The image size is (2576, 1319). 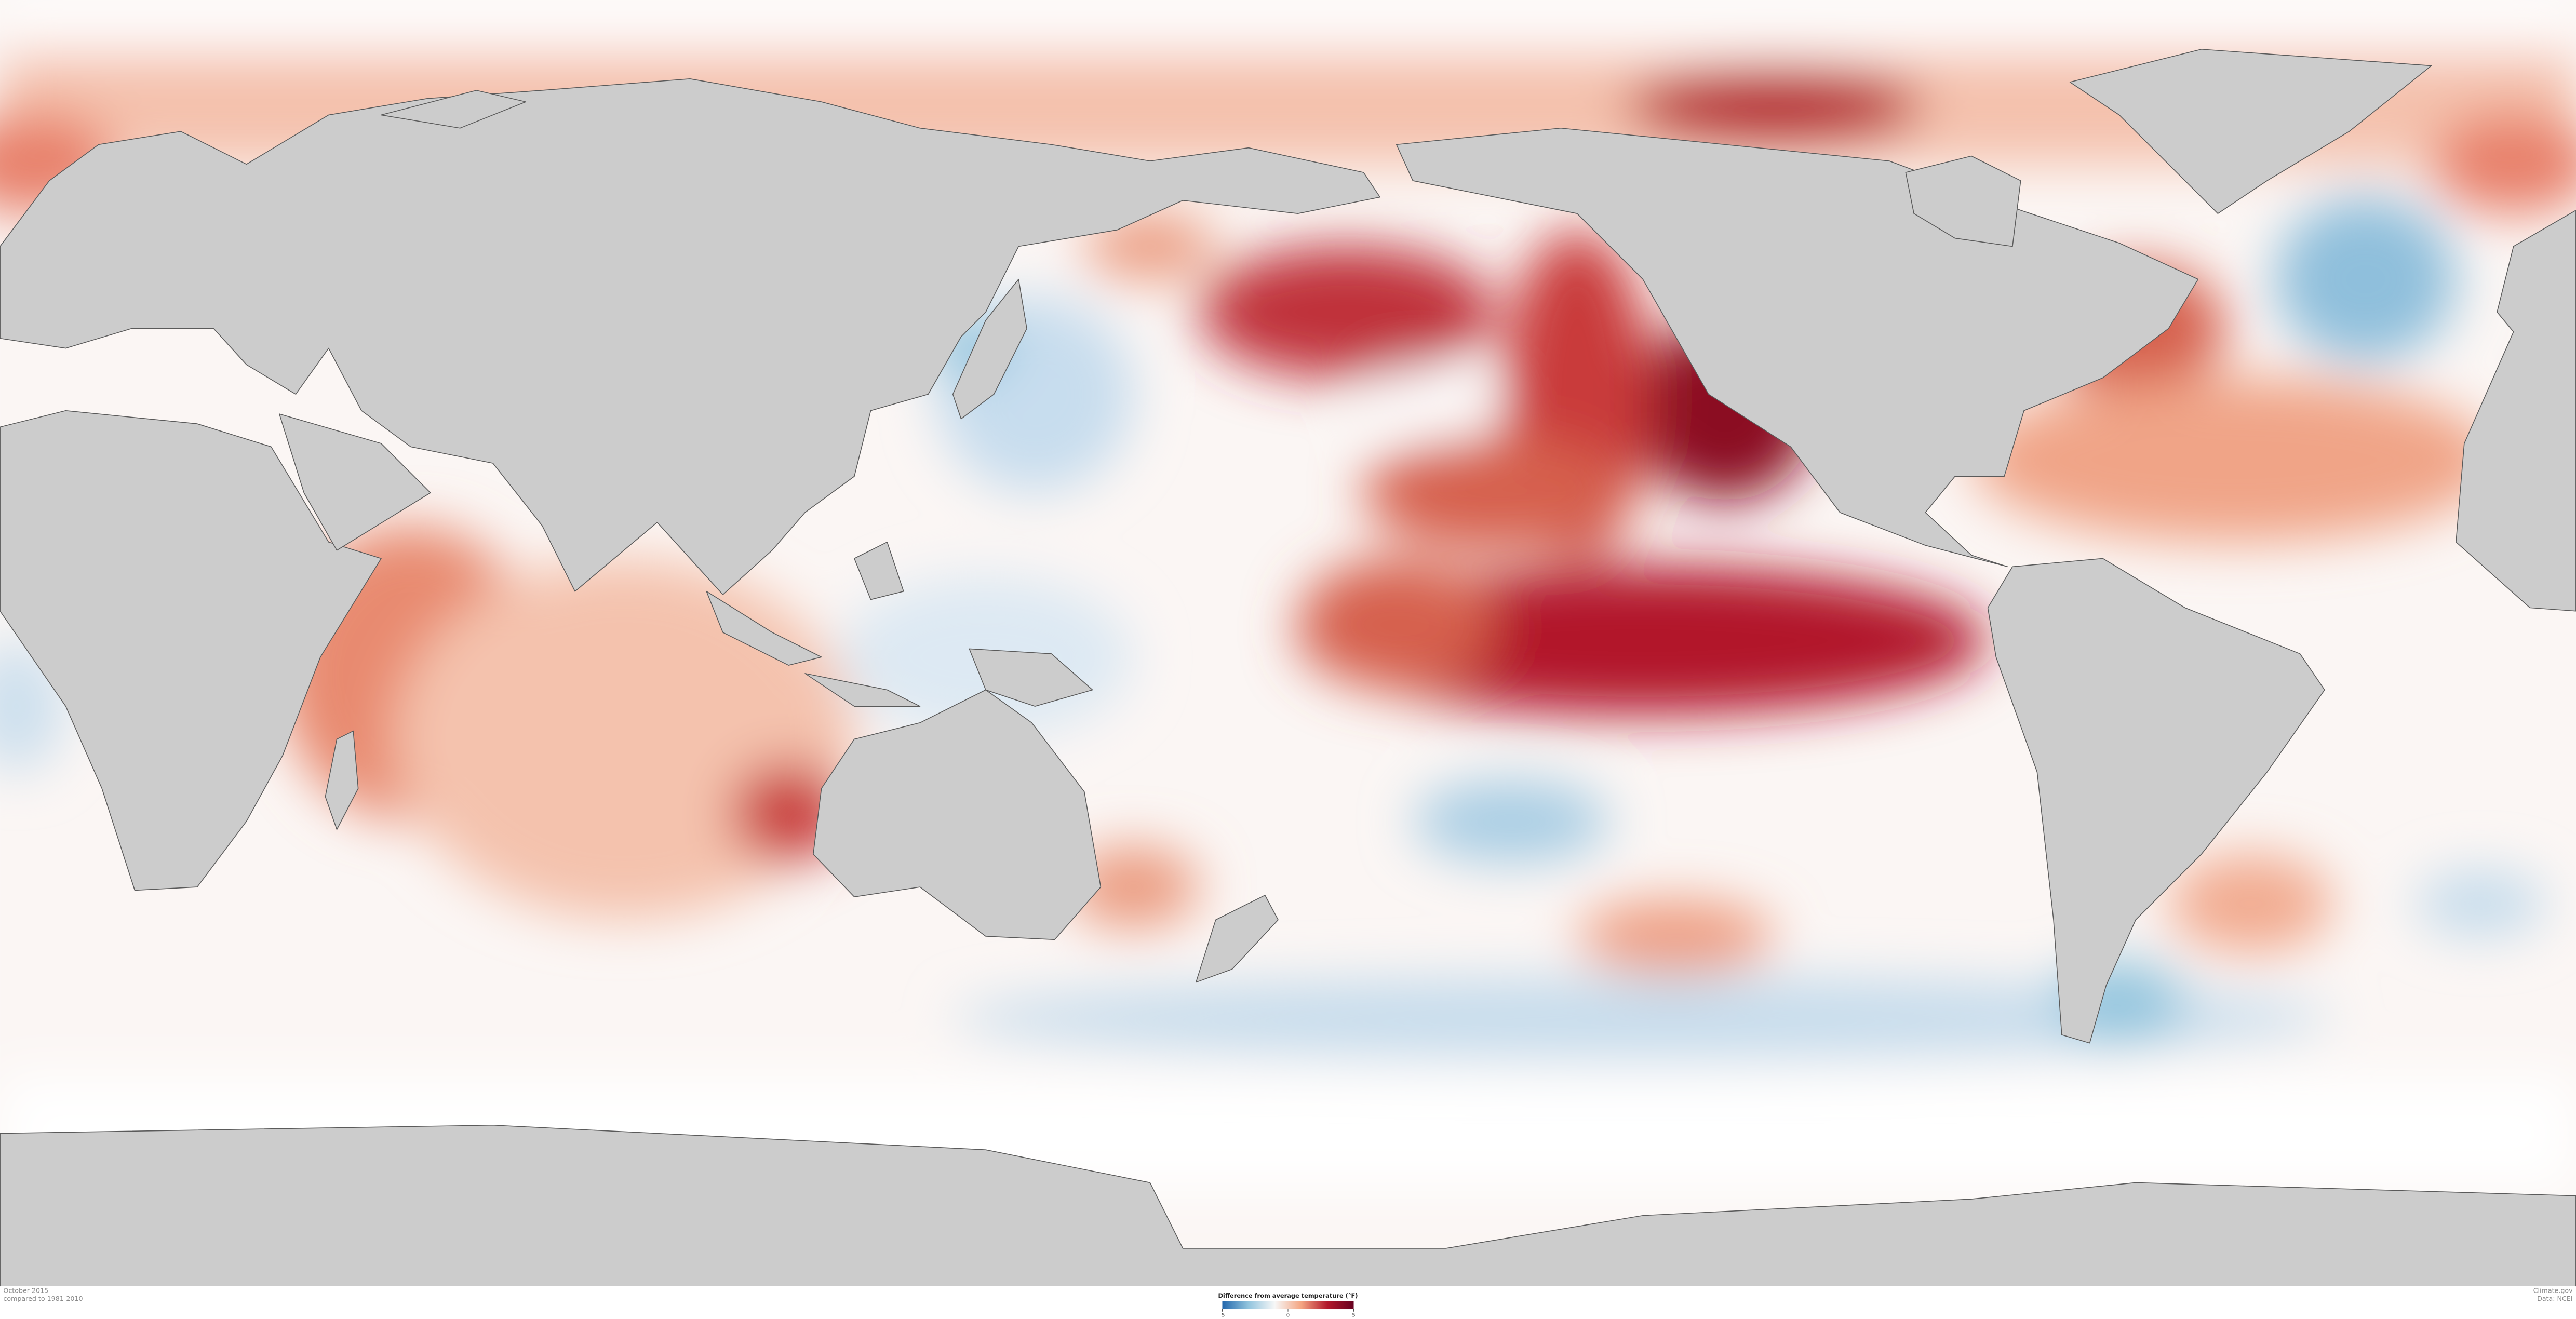 What do you see at coordinates (1353, 1315) in the screenshot?
I see `colorbar-tick-label: 5` at bounding box center [1353, 1315].